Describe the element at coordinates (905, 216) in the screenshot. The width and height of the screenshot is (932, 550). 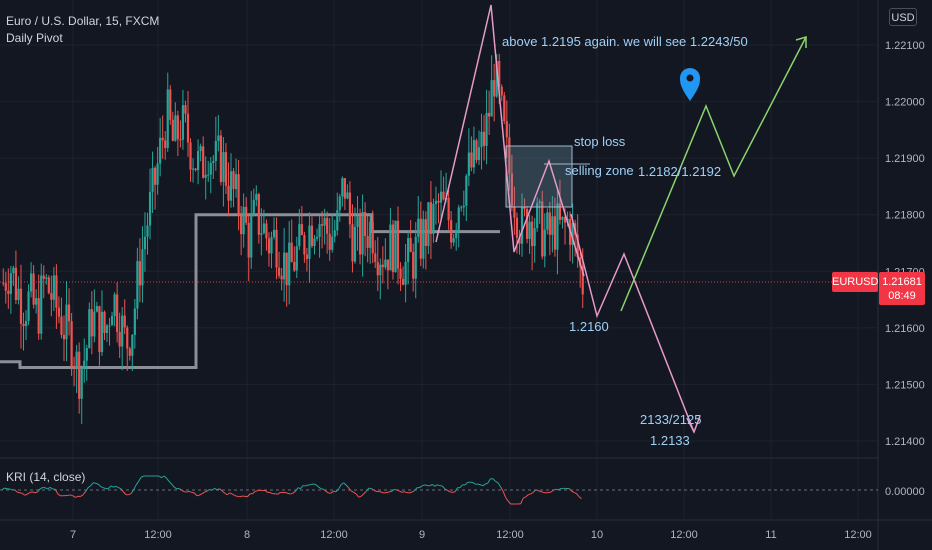
I see `price-tick-label: 1.21800` at that location.